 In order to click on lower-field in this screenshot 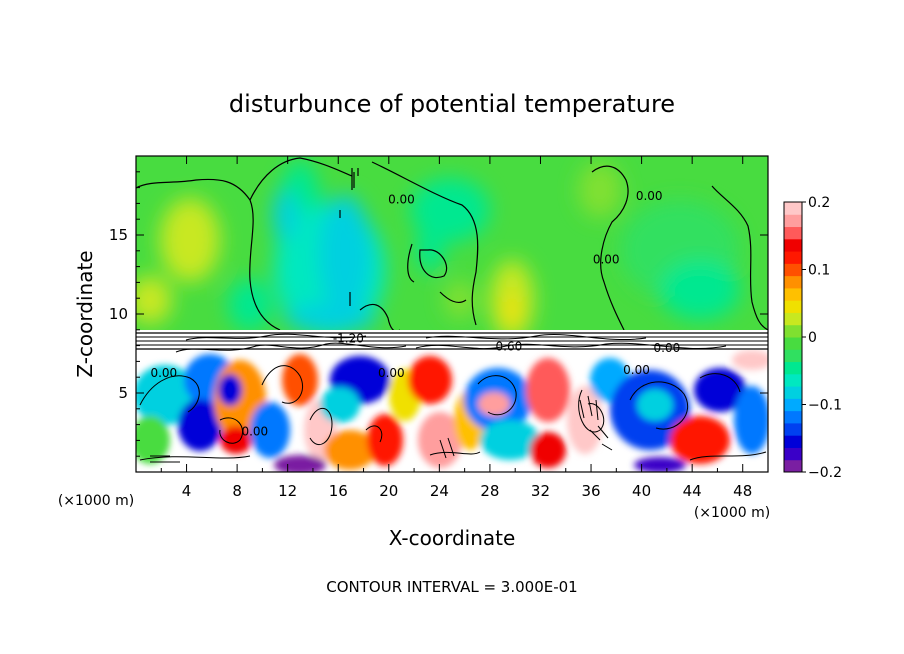, I will do `click(452, 411)`.